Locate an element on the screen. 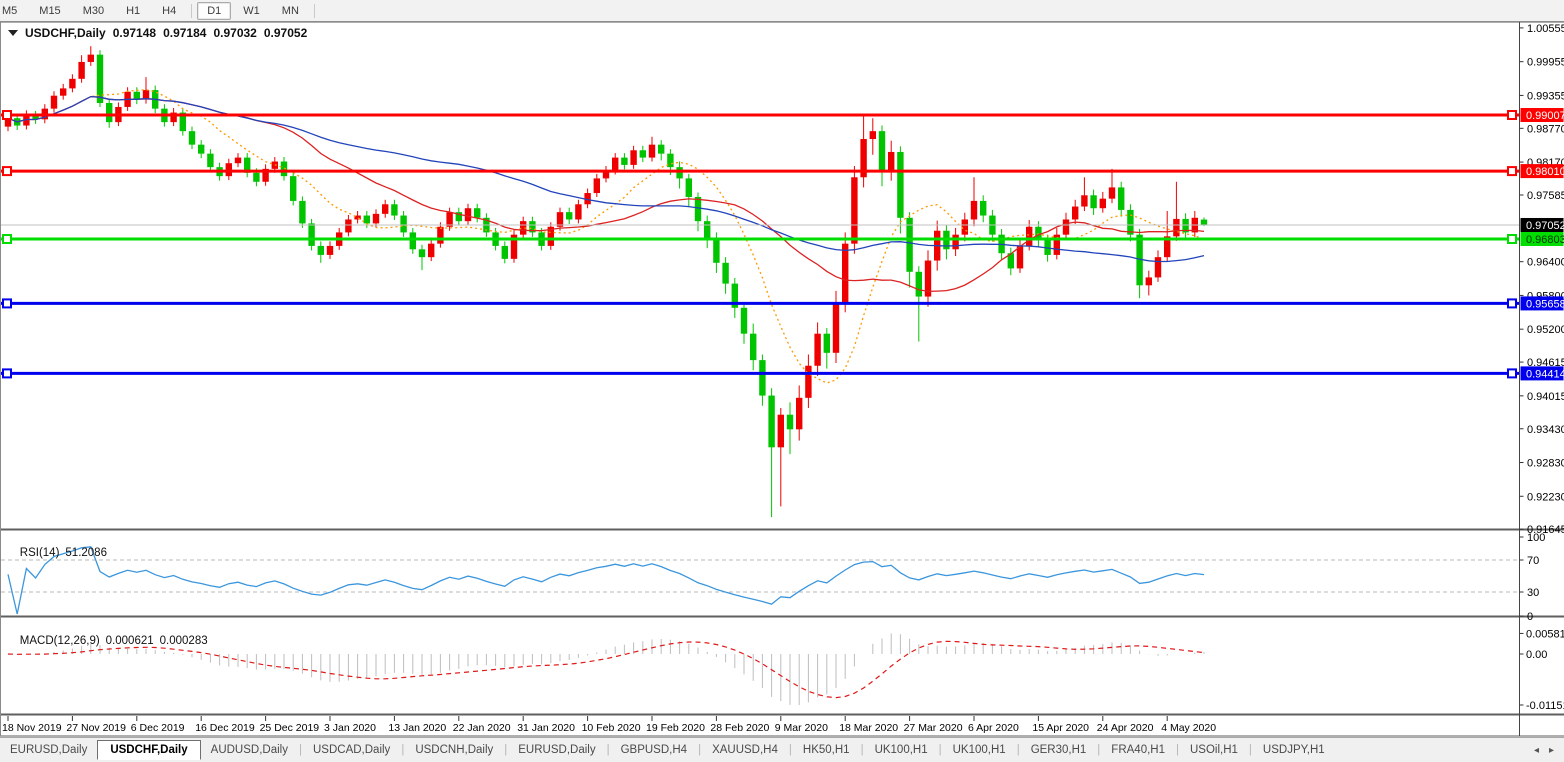 The height and width of the screenshot is (762, 1564). scroll-left-button: ◂ is located at coordinates (1536, 750).